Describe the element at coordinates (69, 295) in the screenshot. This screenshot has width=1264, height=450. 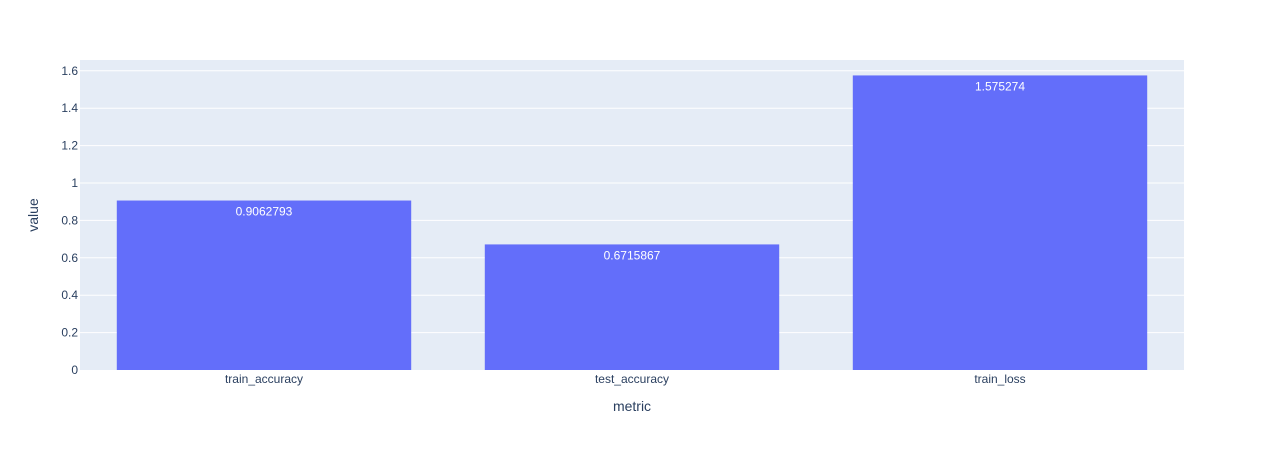
I see `y-tick-label: 0.4` at that location.